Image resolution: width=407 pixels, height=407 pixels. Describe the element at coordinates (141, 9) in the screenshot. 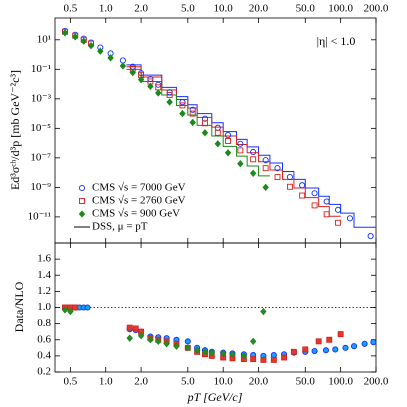

I see `x-tick-label-top: 2.0` at that location.